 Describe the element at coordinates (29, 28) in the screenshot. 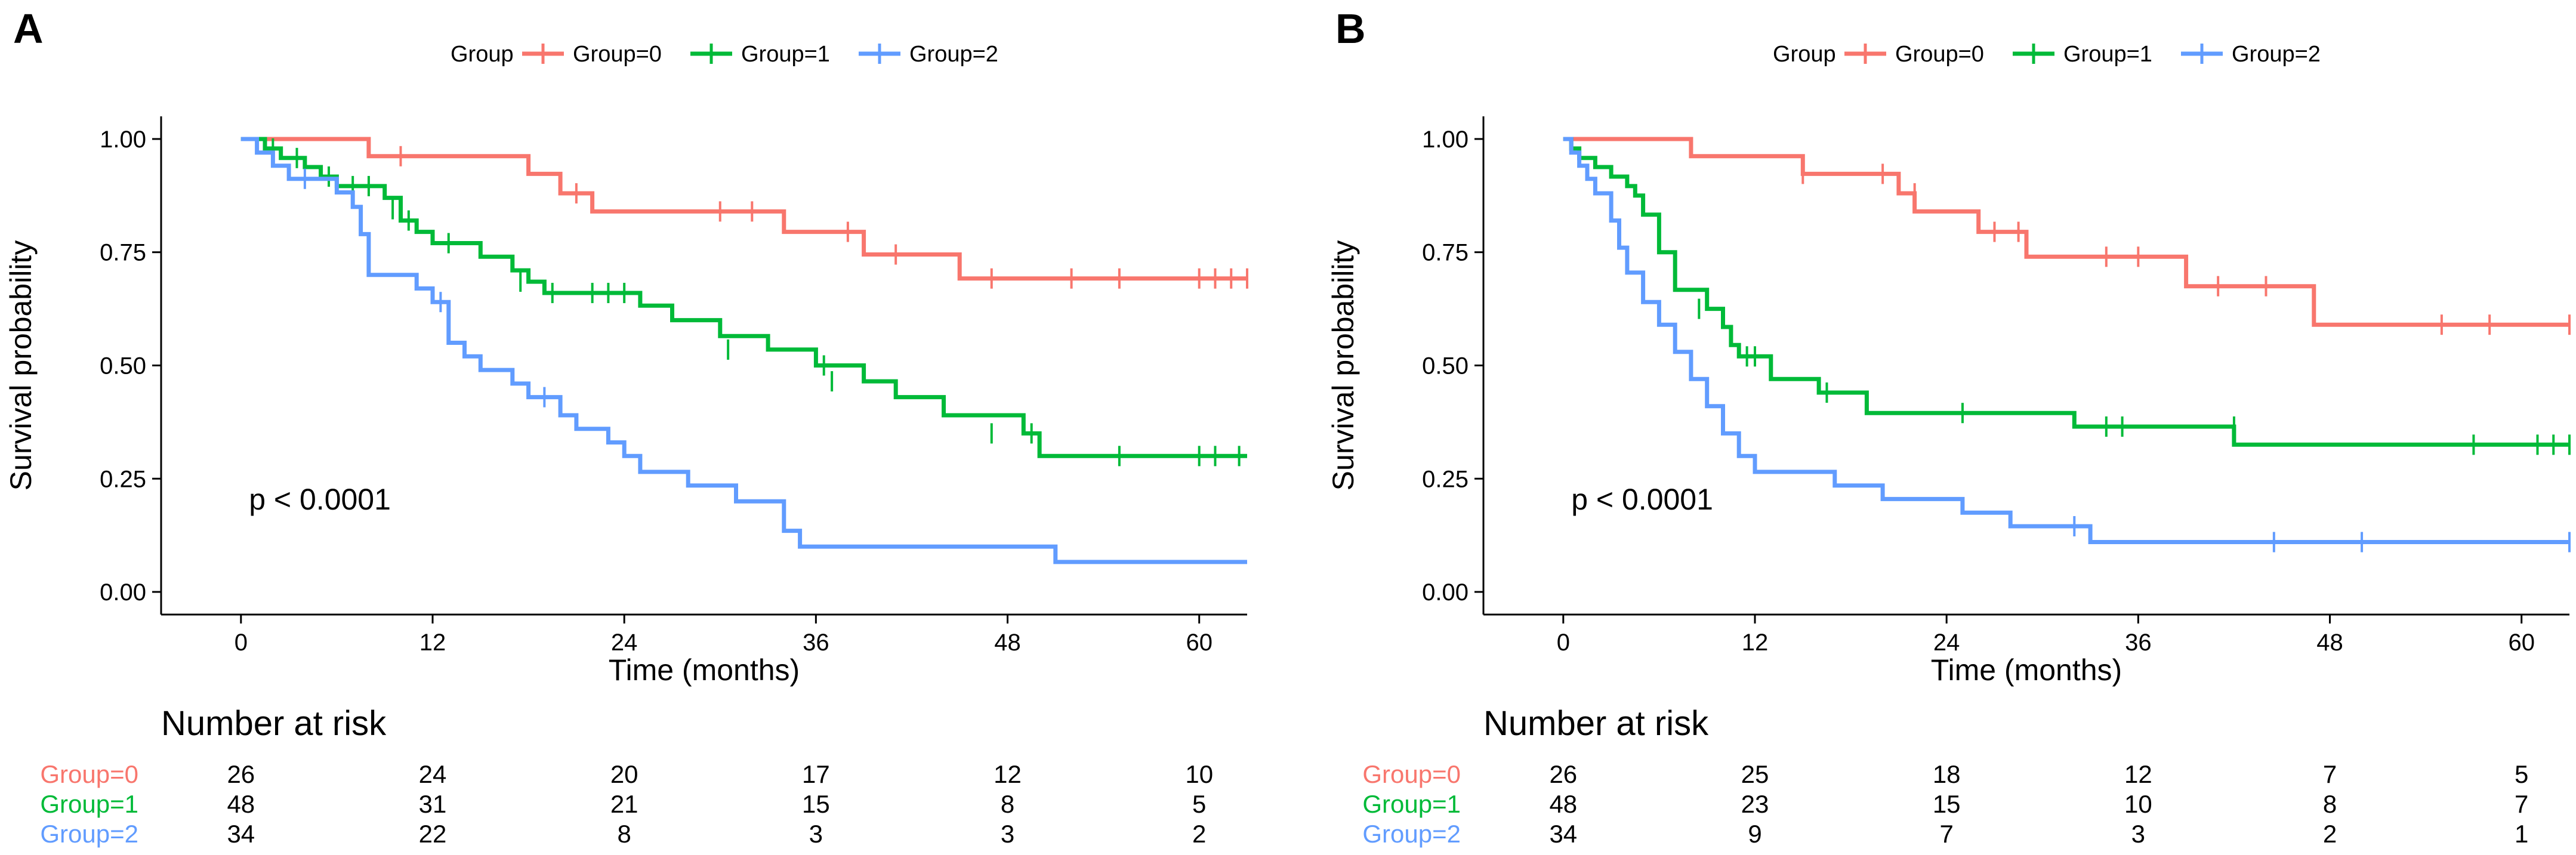

I see `panel-label: A` at that location.